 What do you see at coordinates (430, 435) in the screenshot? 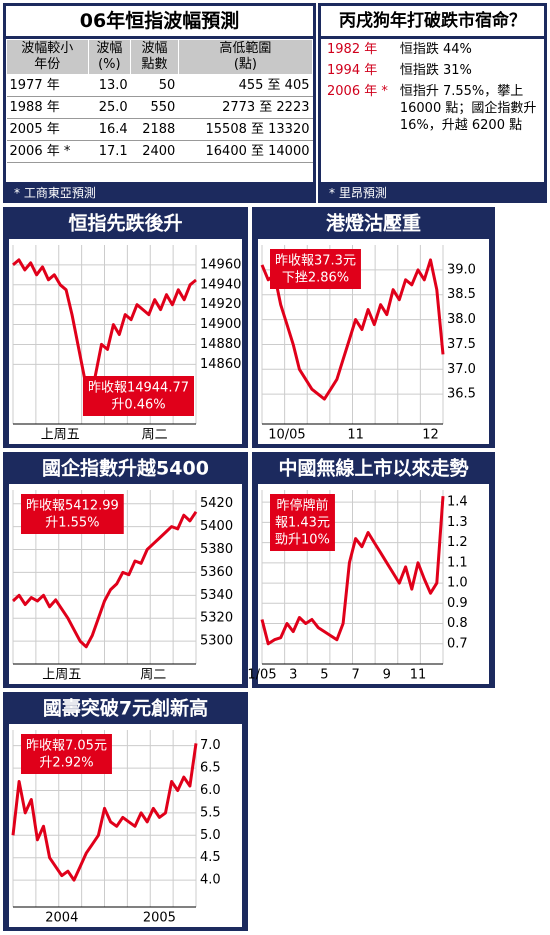
I see `x-tick-label: 12` at bounding box center [430, 435].